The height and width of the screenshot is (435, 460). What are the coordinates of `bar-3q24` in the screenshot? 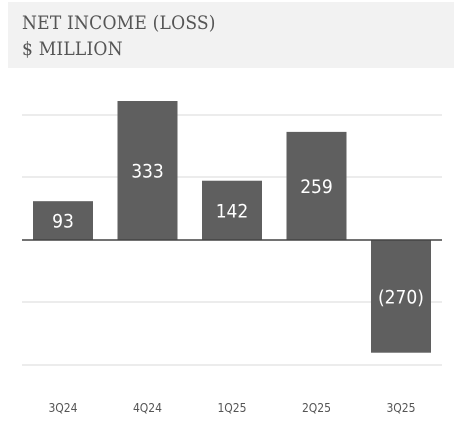 It's located at (63, 220).